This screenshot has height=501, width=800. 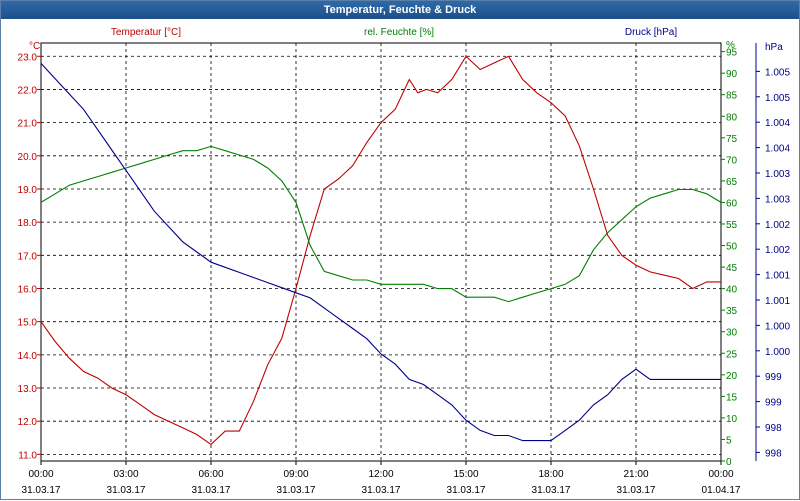 I want to click on temp-tick-label: 11.0, so click(x=27, y=455).